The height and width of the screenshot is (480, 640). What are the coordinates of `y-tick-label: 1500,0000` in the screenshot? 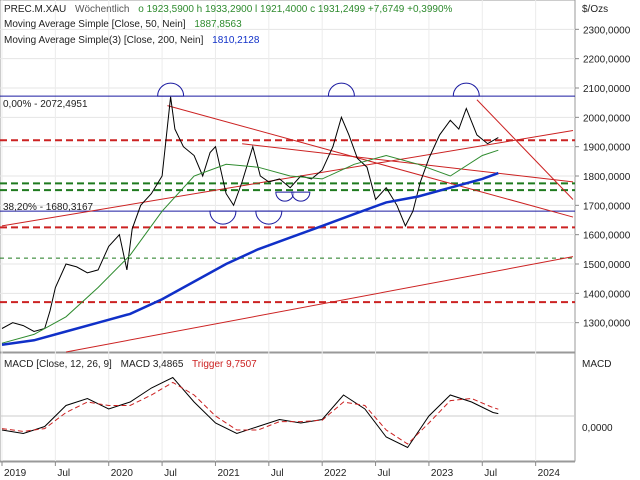 It's located at (607, 265).